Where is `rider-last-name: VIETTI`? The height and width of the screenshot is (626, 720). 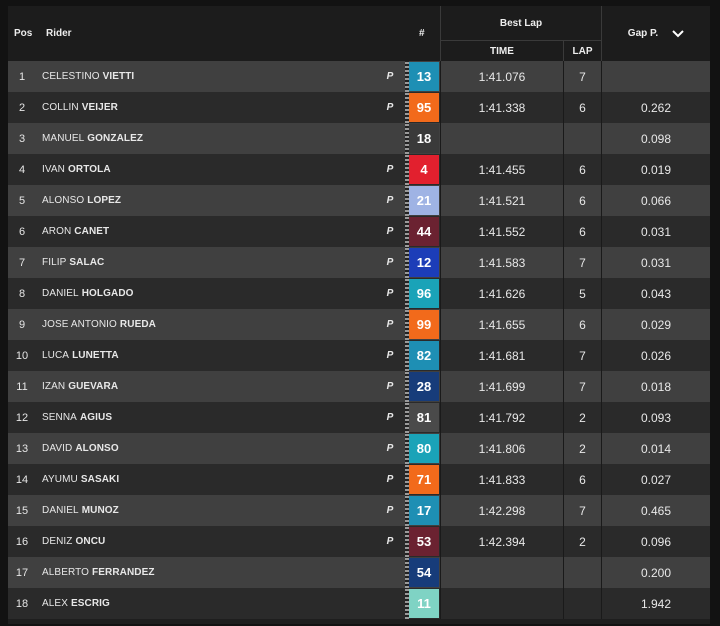 rider-last-name: VIETTI is located at coordinates (118, 76).